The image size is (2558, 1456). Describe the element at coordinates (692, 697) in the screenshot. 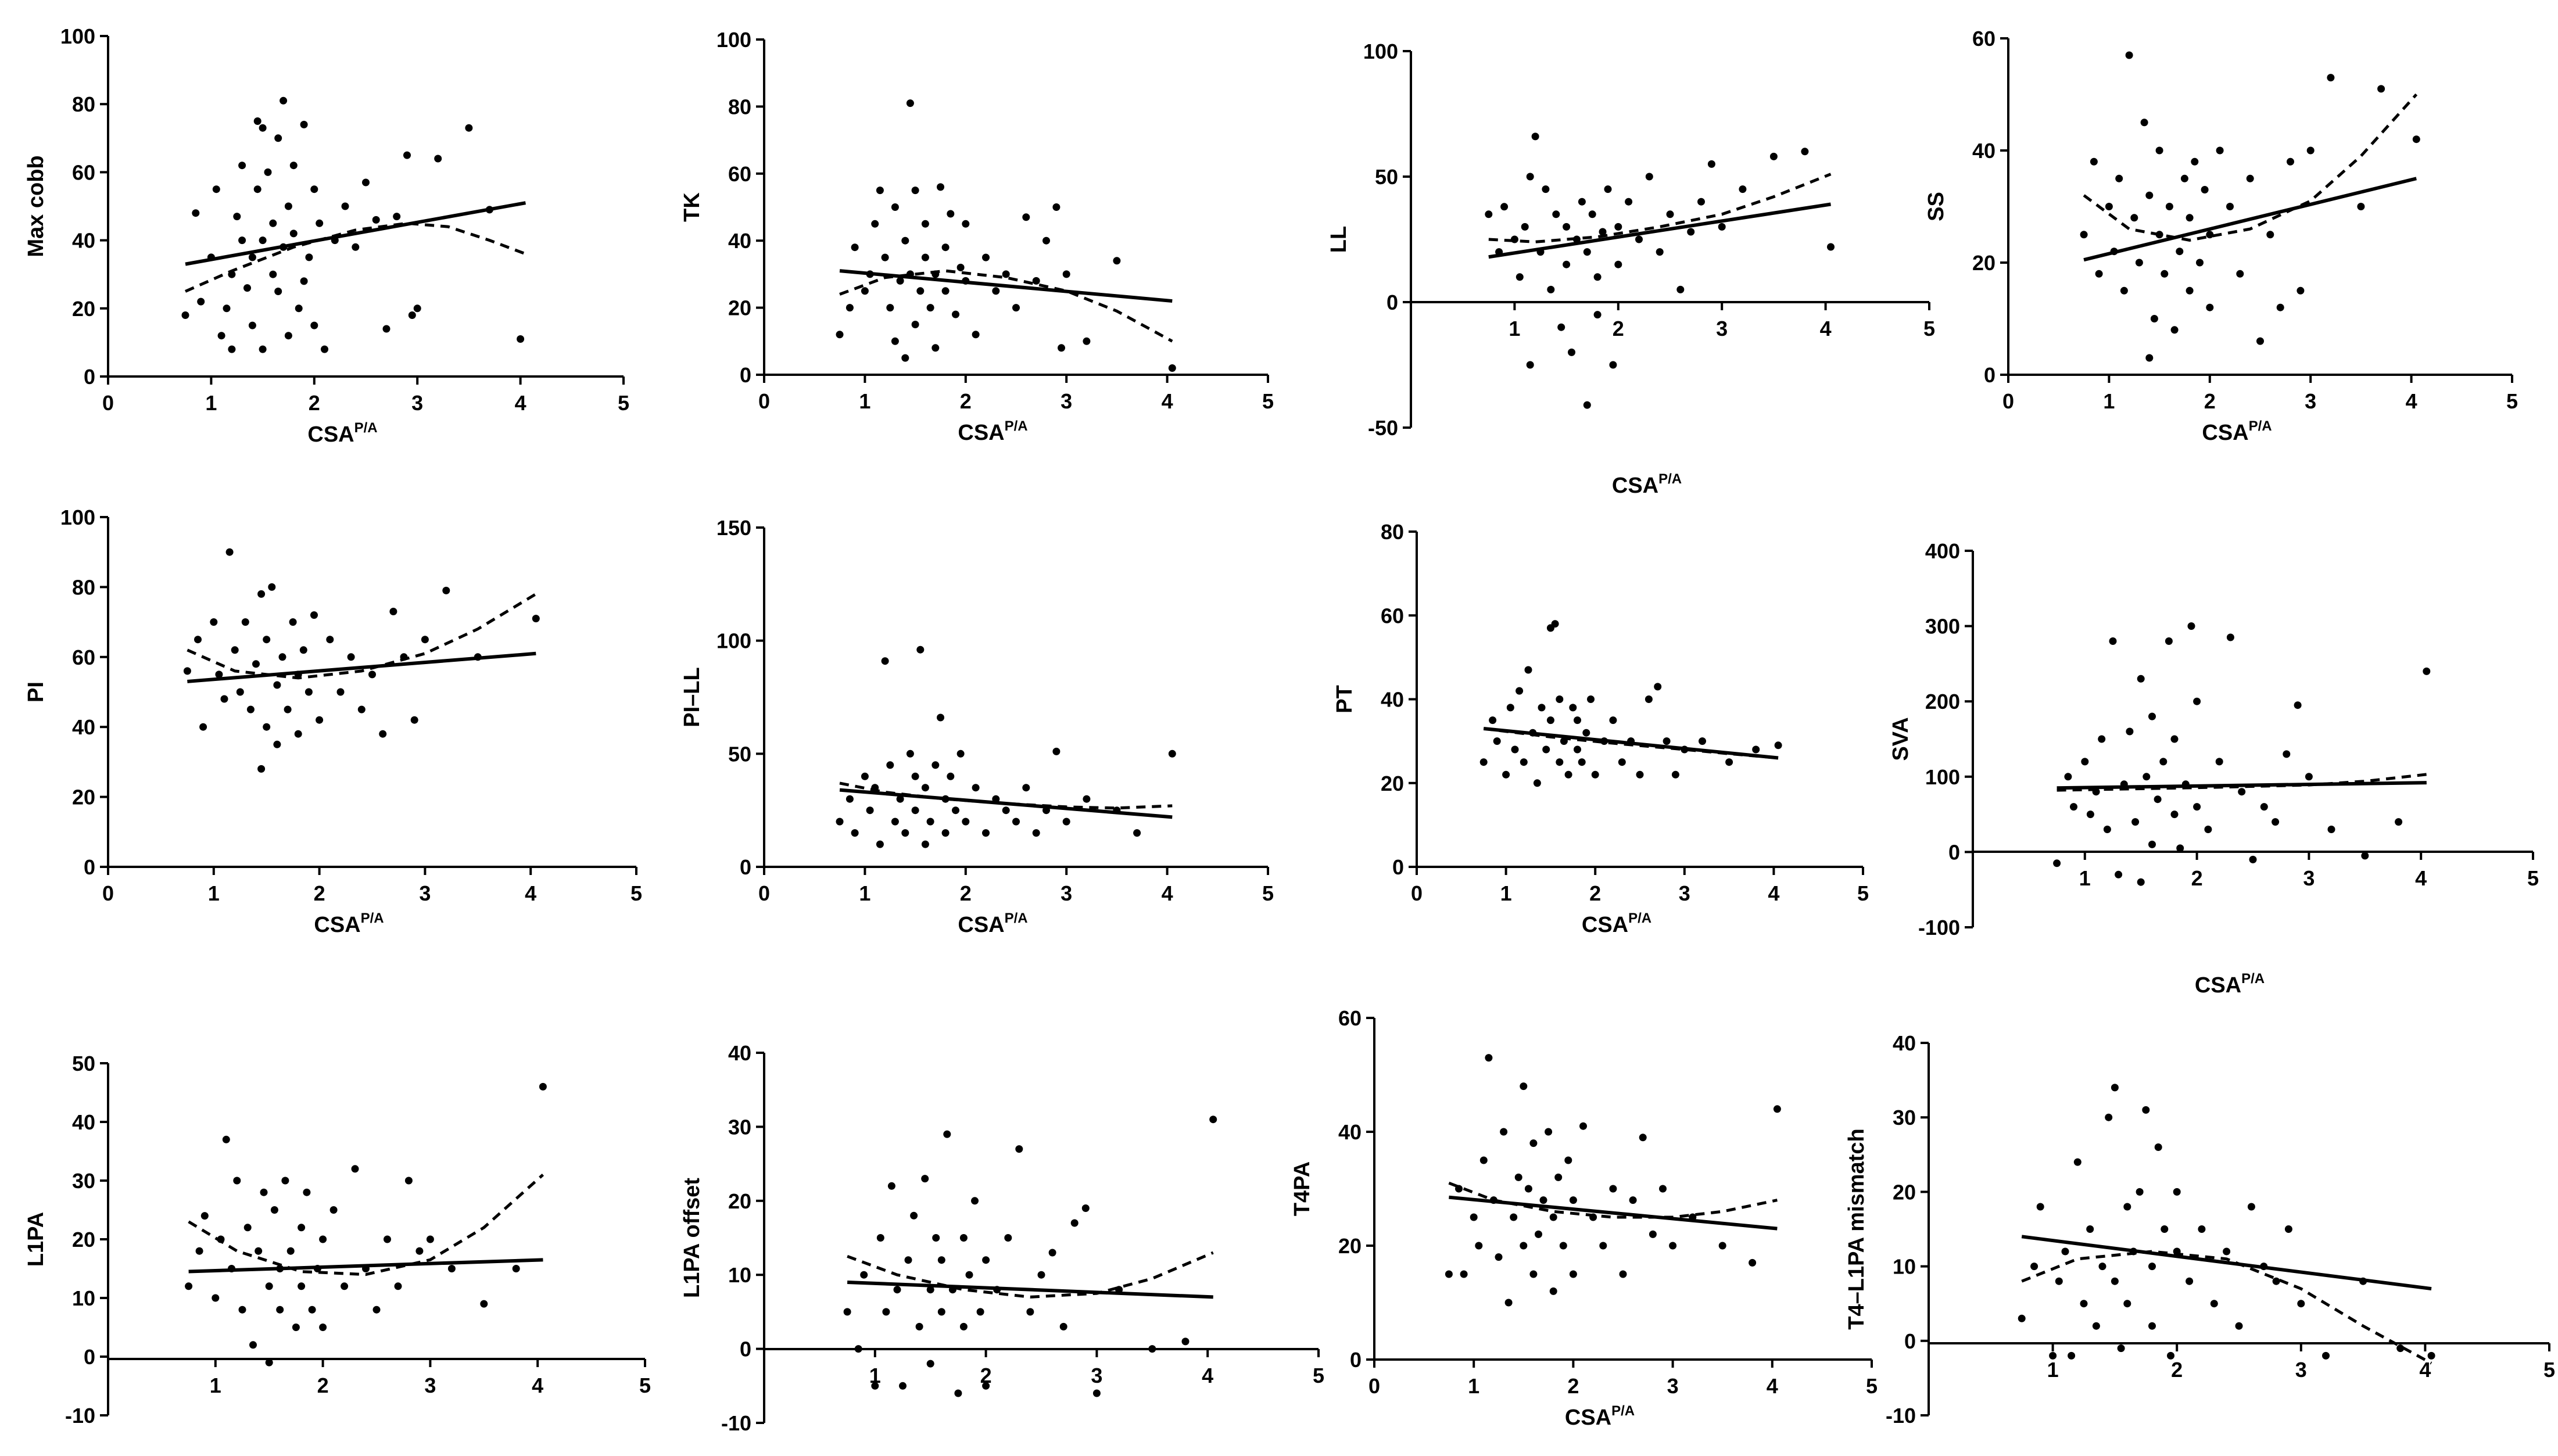

I see `y-axis-title: PI–LL` at that location.